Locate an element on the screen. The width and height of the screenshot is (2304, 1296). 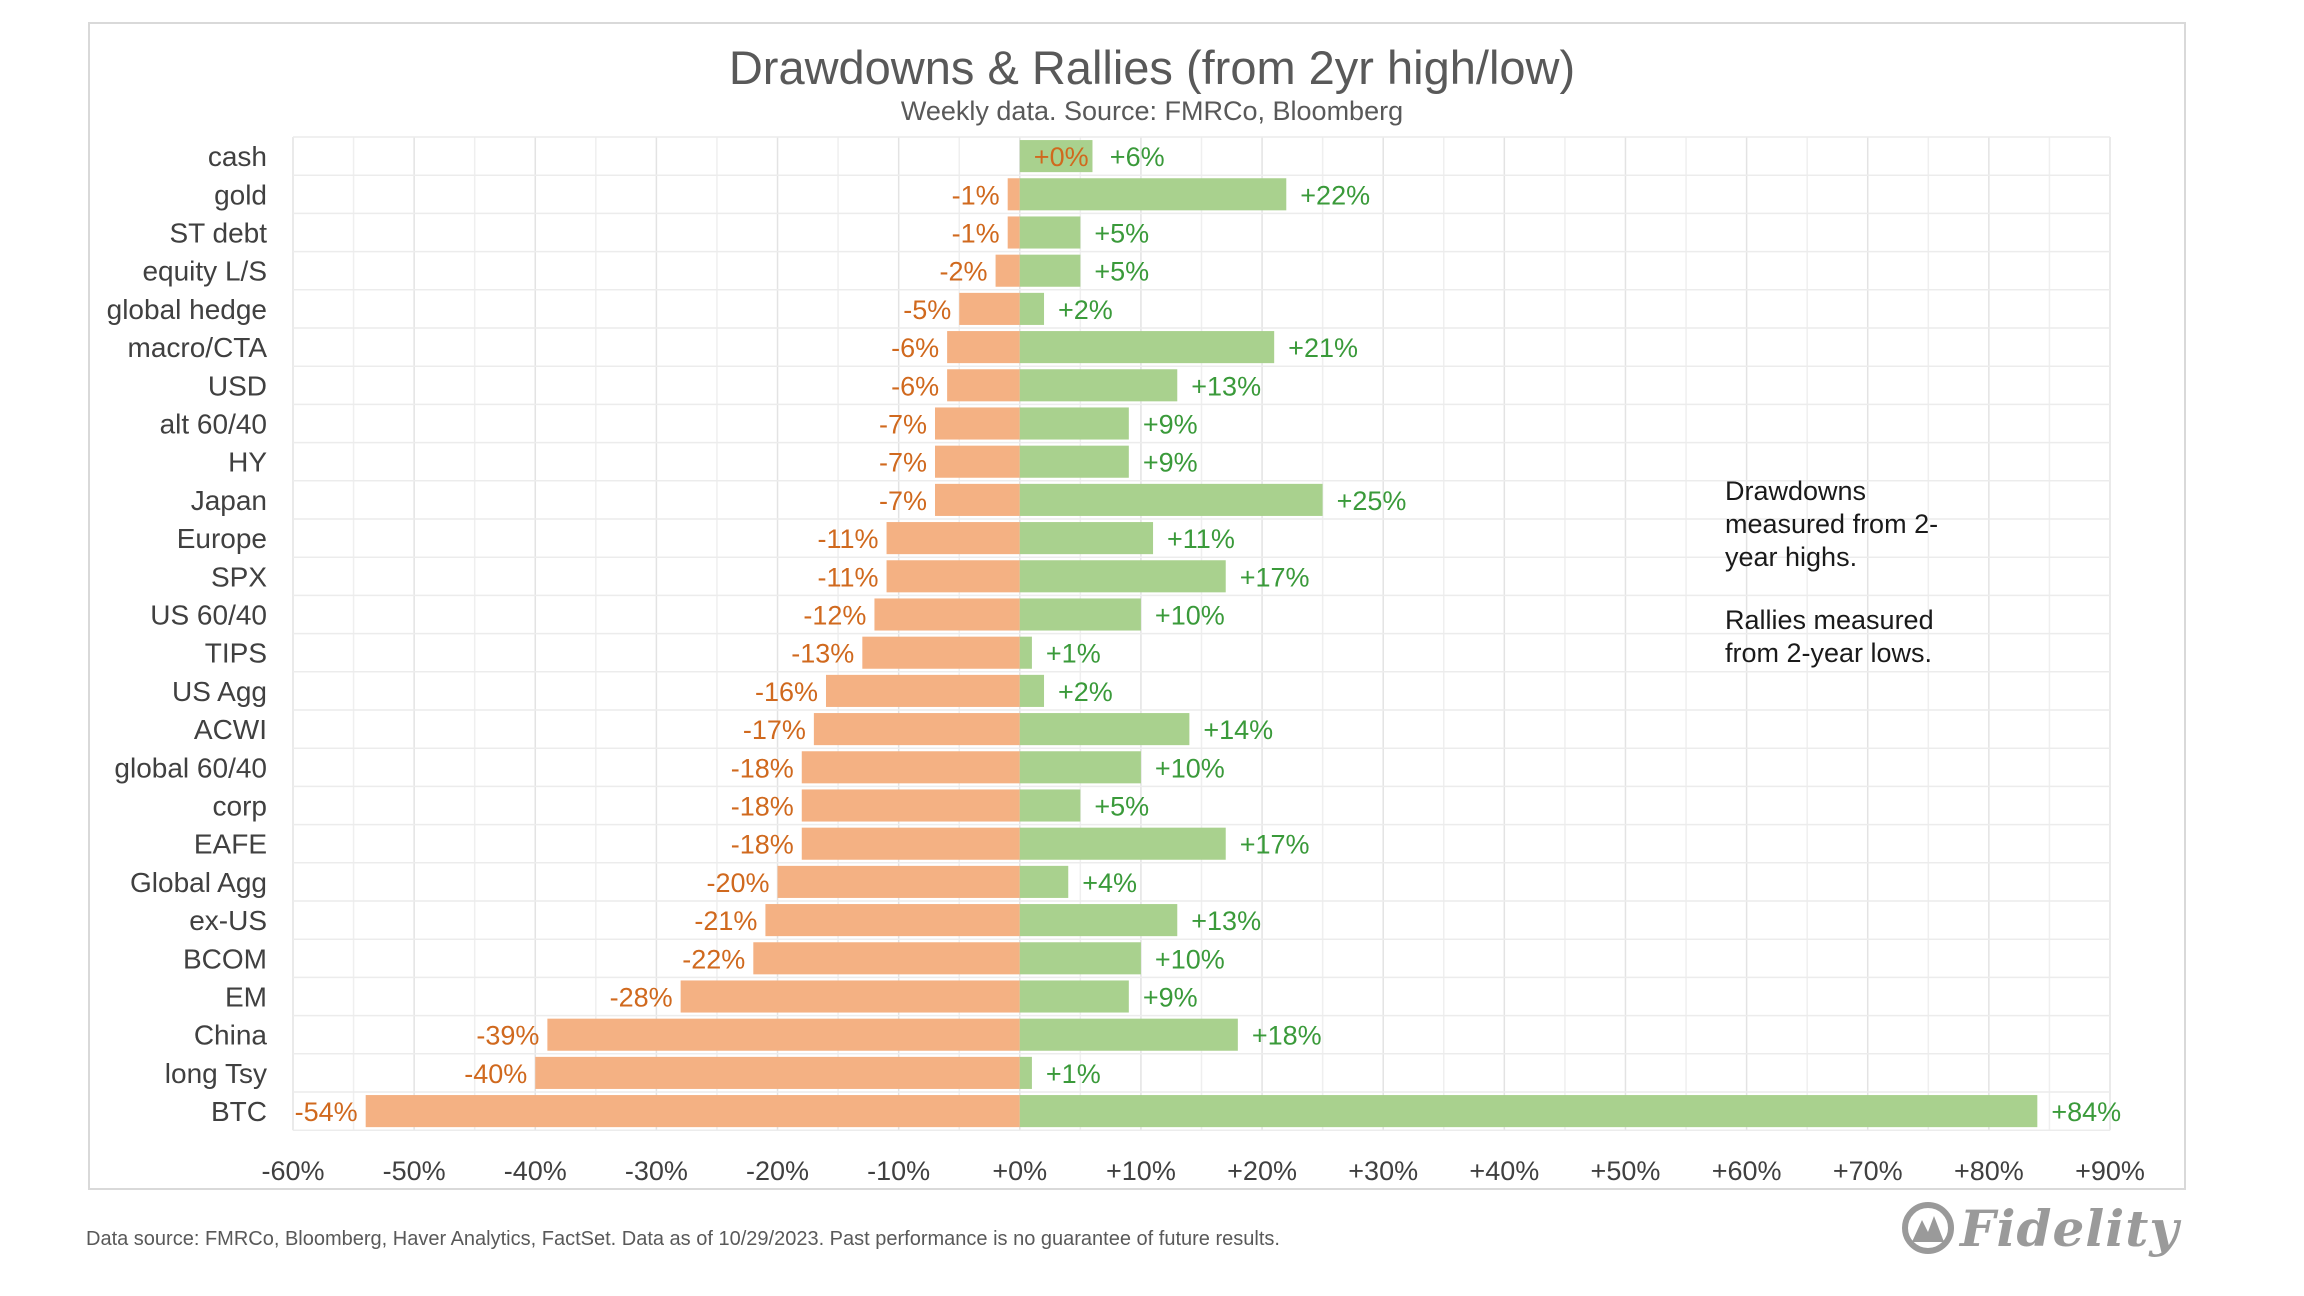
chart-subtitle: Weekly data. Source: FMRCo, Bloomberg is located at coordinates (1152, 111).